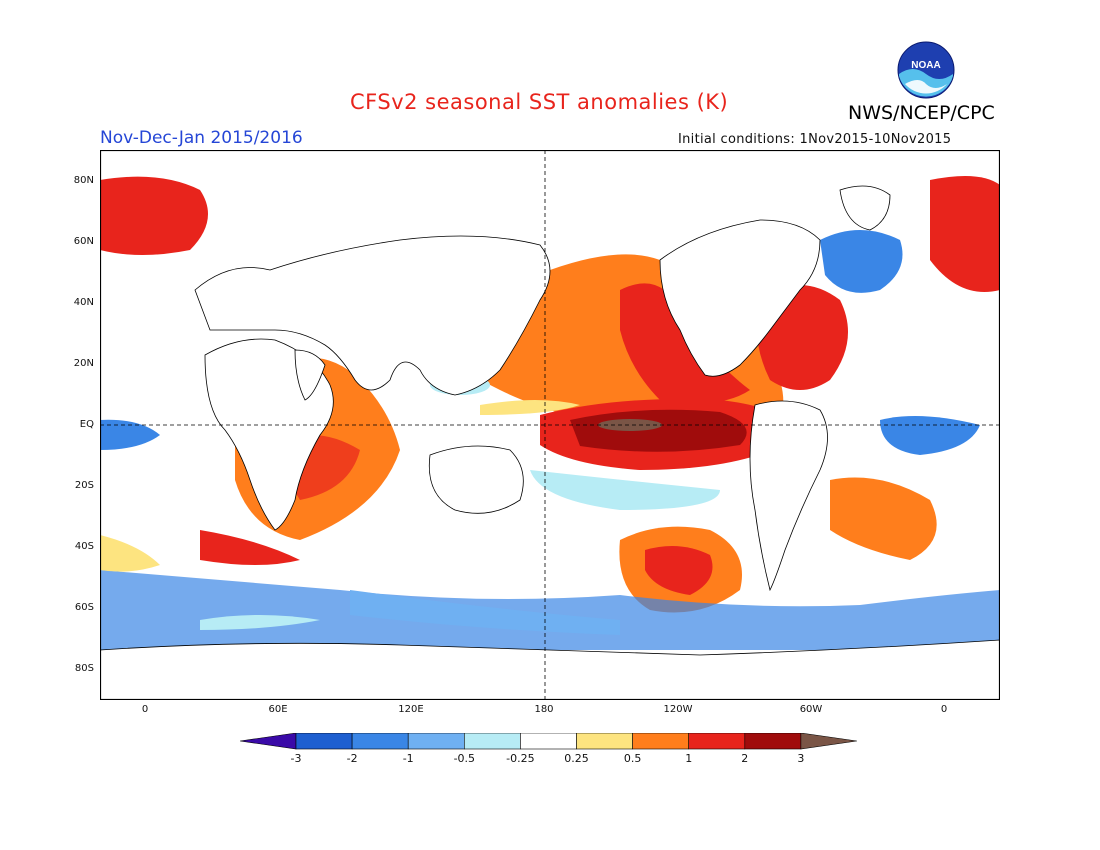 Image resolution: width=1100 pixels, height=850 pixels. Describe the element at coordinates (632, 758) in the screenshot. I see `colorbar-tick-label: 0.5` at that location.